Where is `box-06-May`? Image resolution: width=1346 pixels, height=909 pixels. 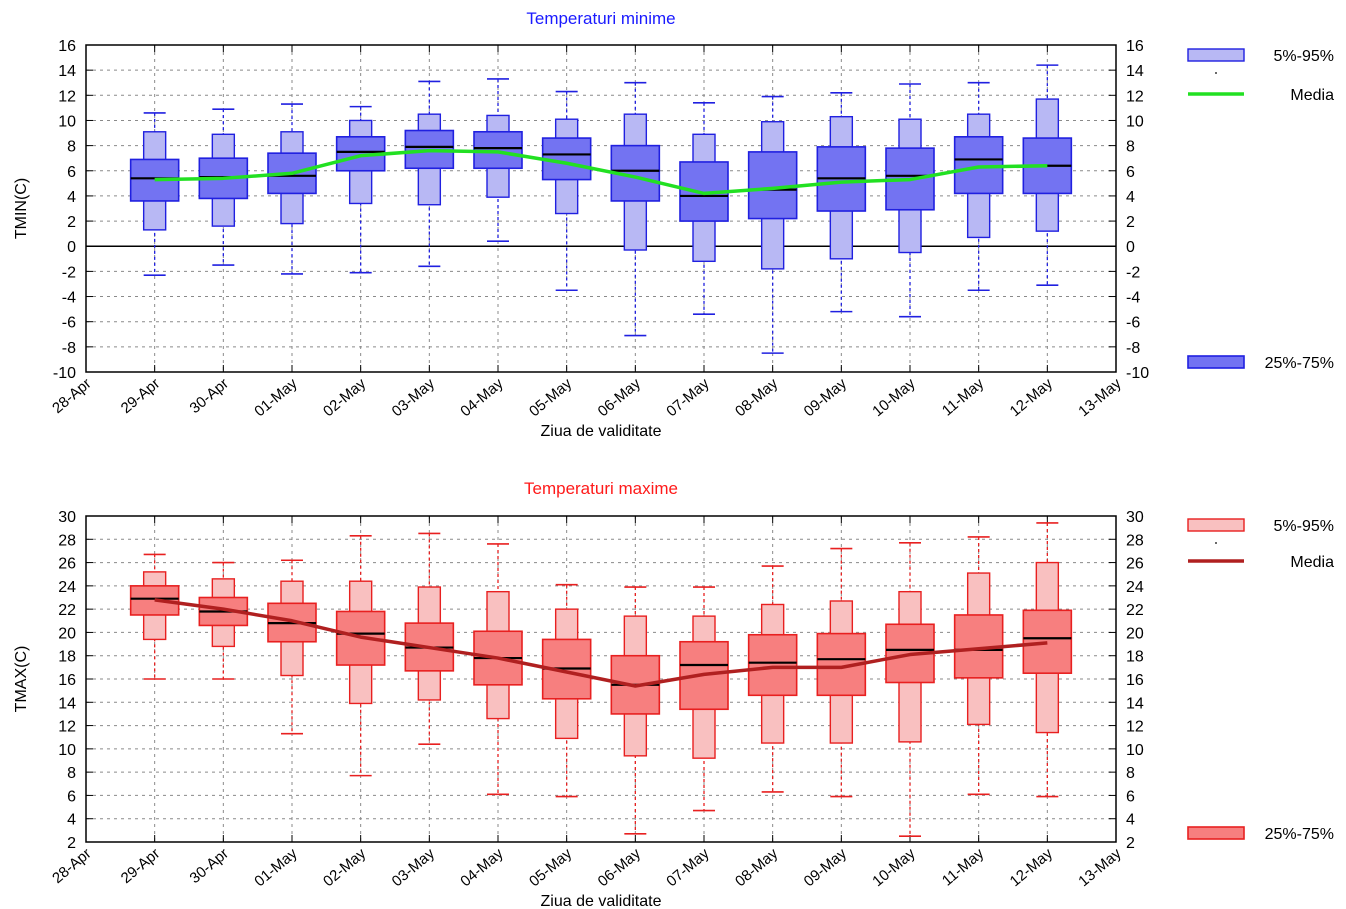 box-06-May is located at coordinates (635, 209).